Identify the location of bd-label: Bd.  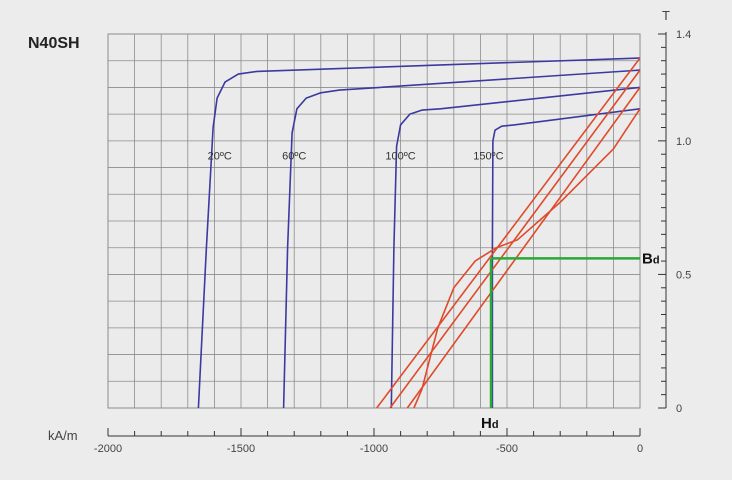
(651, 258).